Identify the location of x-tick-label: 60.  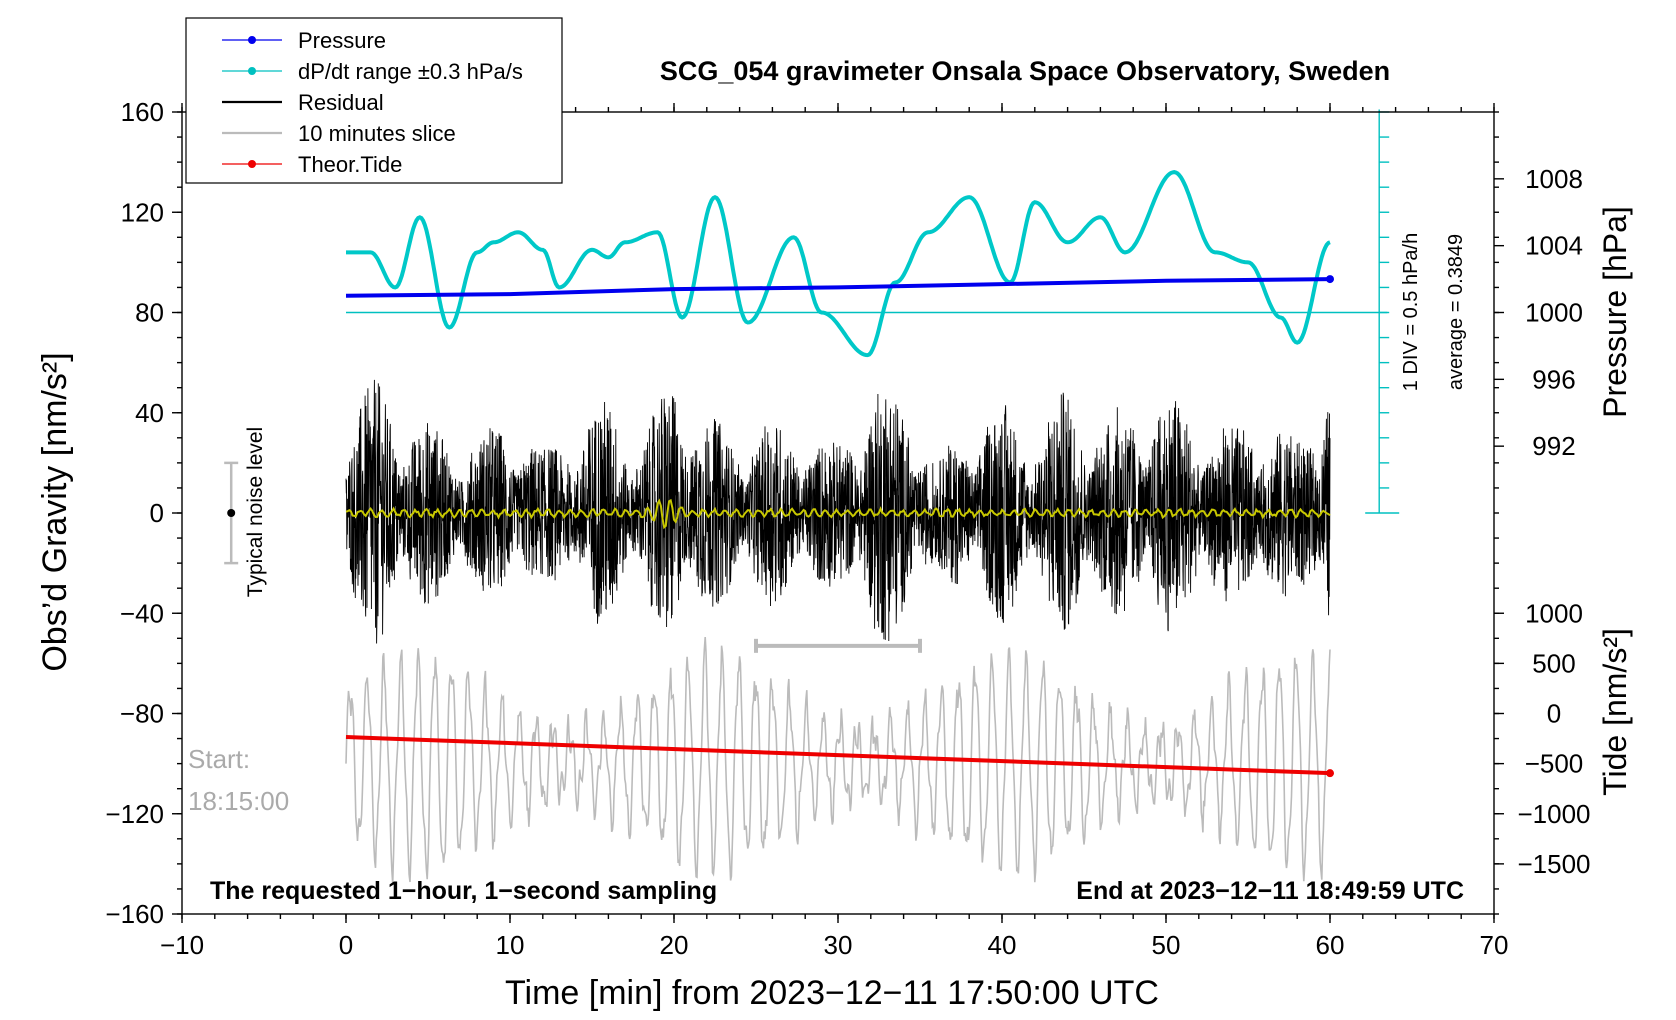
(1330, 945).